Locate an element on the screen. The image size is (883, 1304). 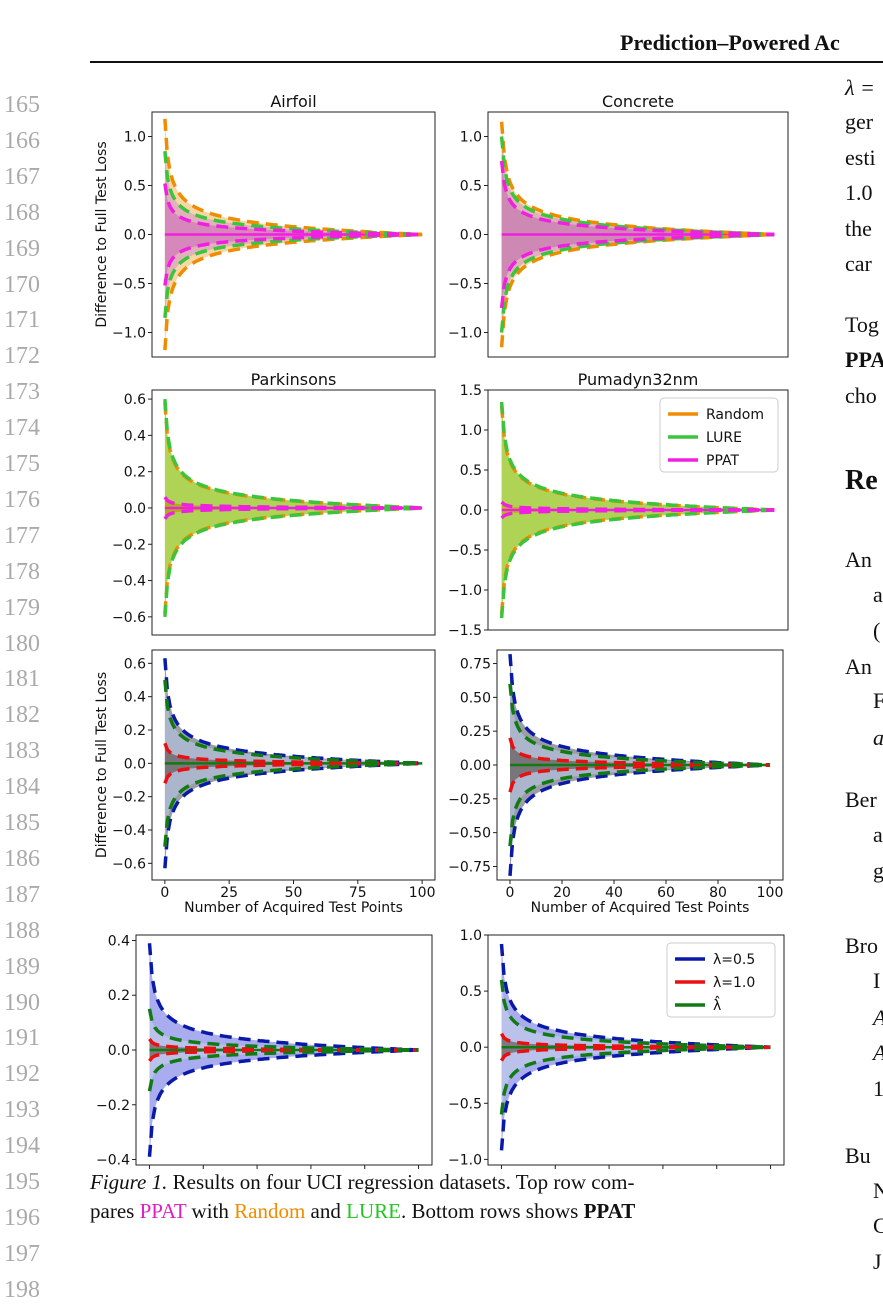
right-column-fragment: 1.0 is located at coordinates (859, 192).